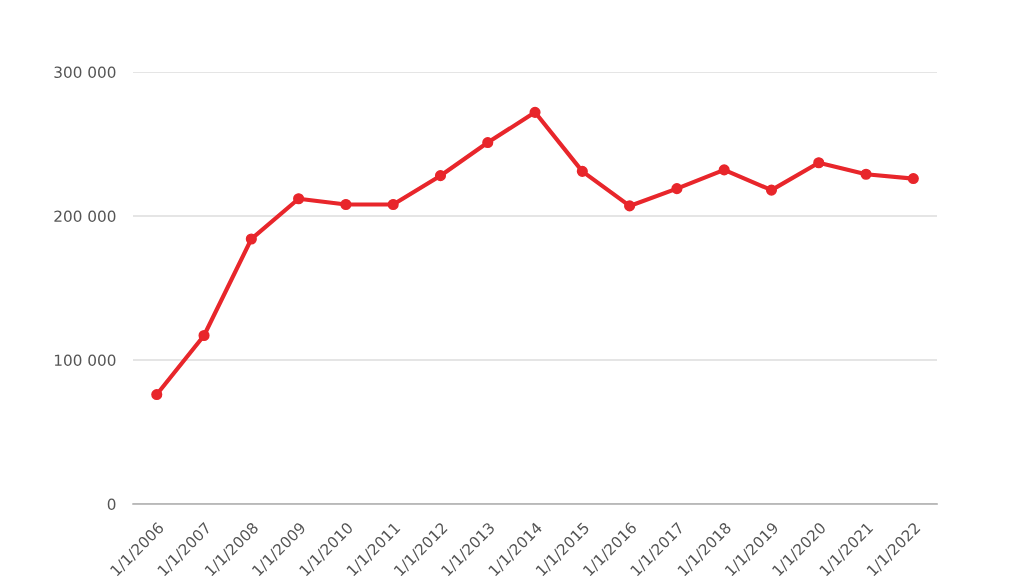 The width and height of the screenshot is (1024, 576). Describe the element at coordinates (85, 72) in the screenshot. I see `y-tick-label: 300 000` at that location.